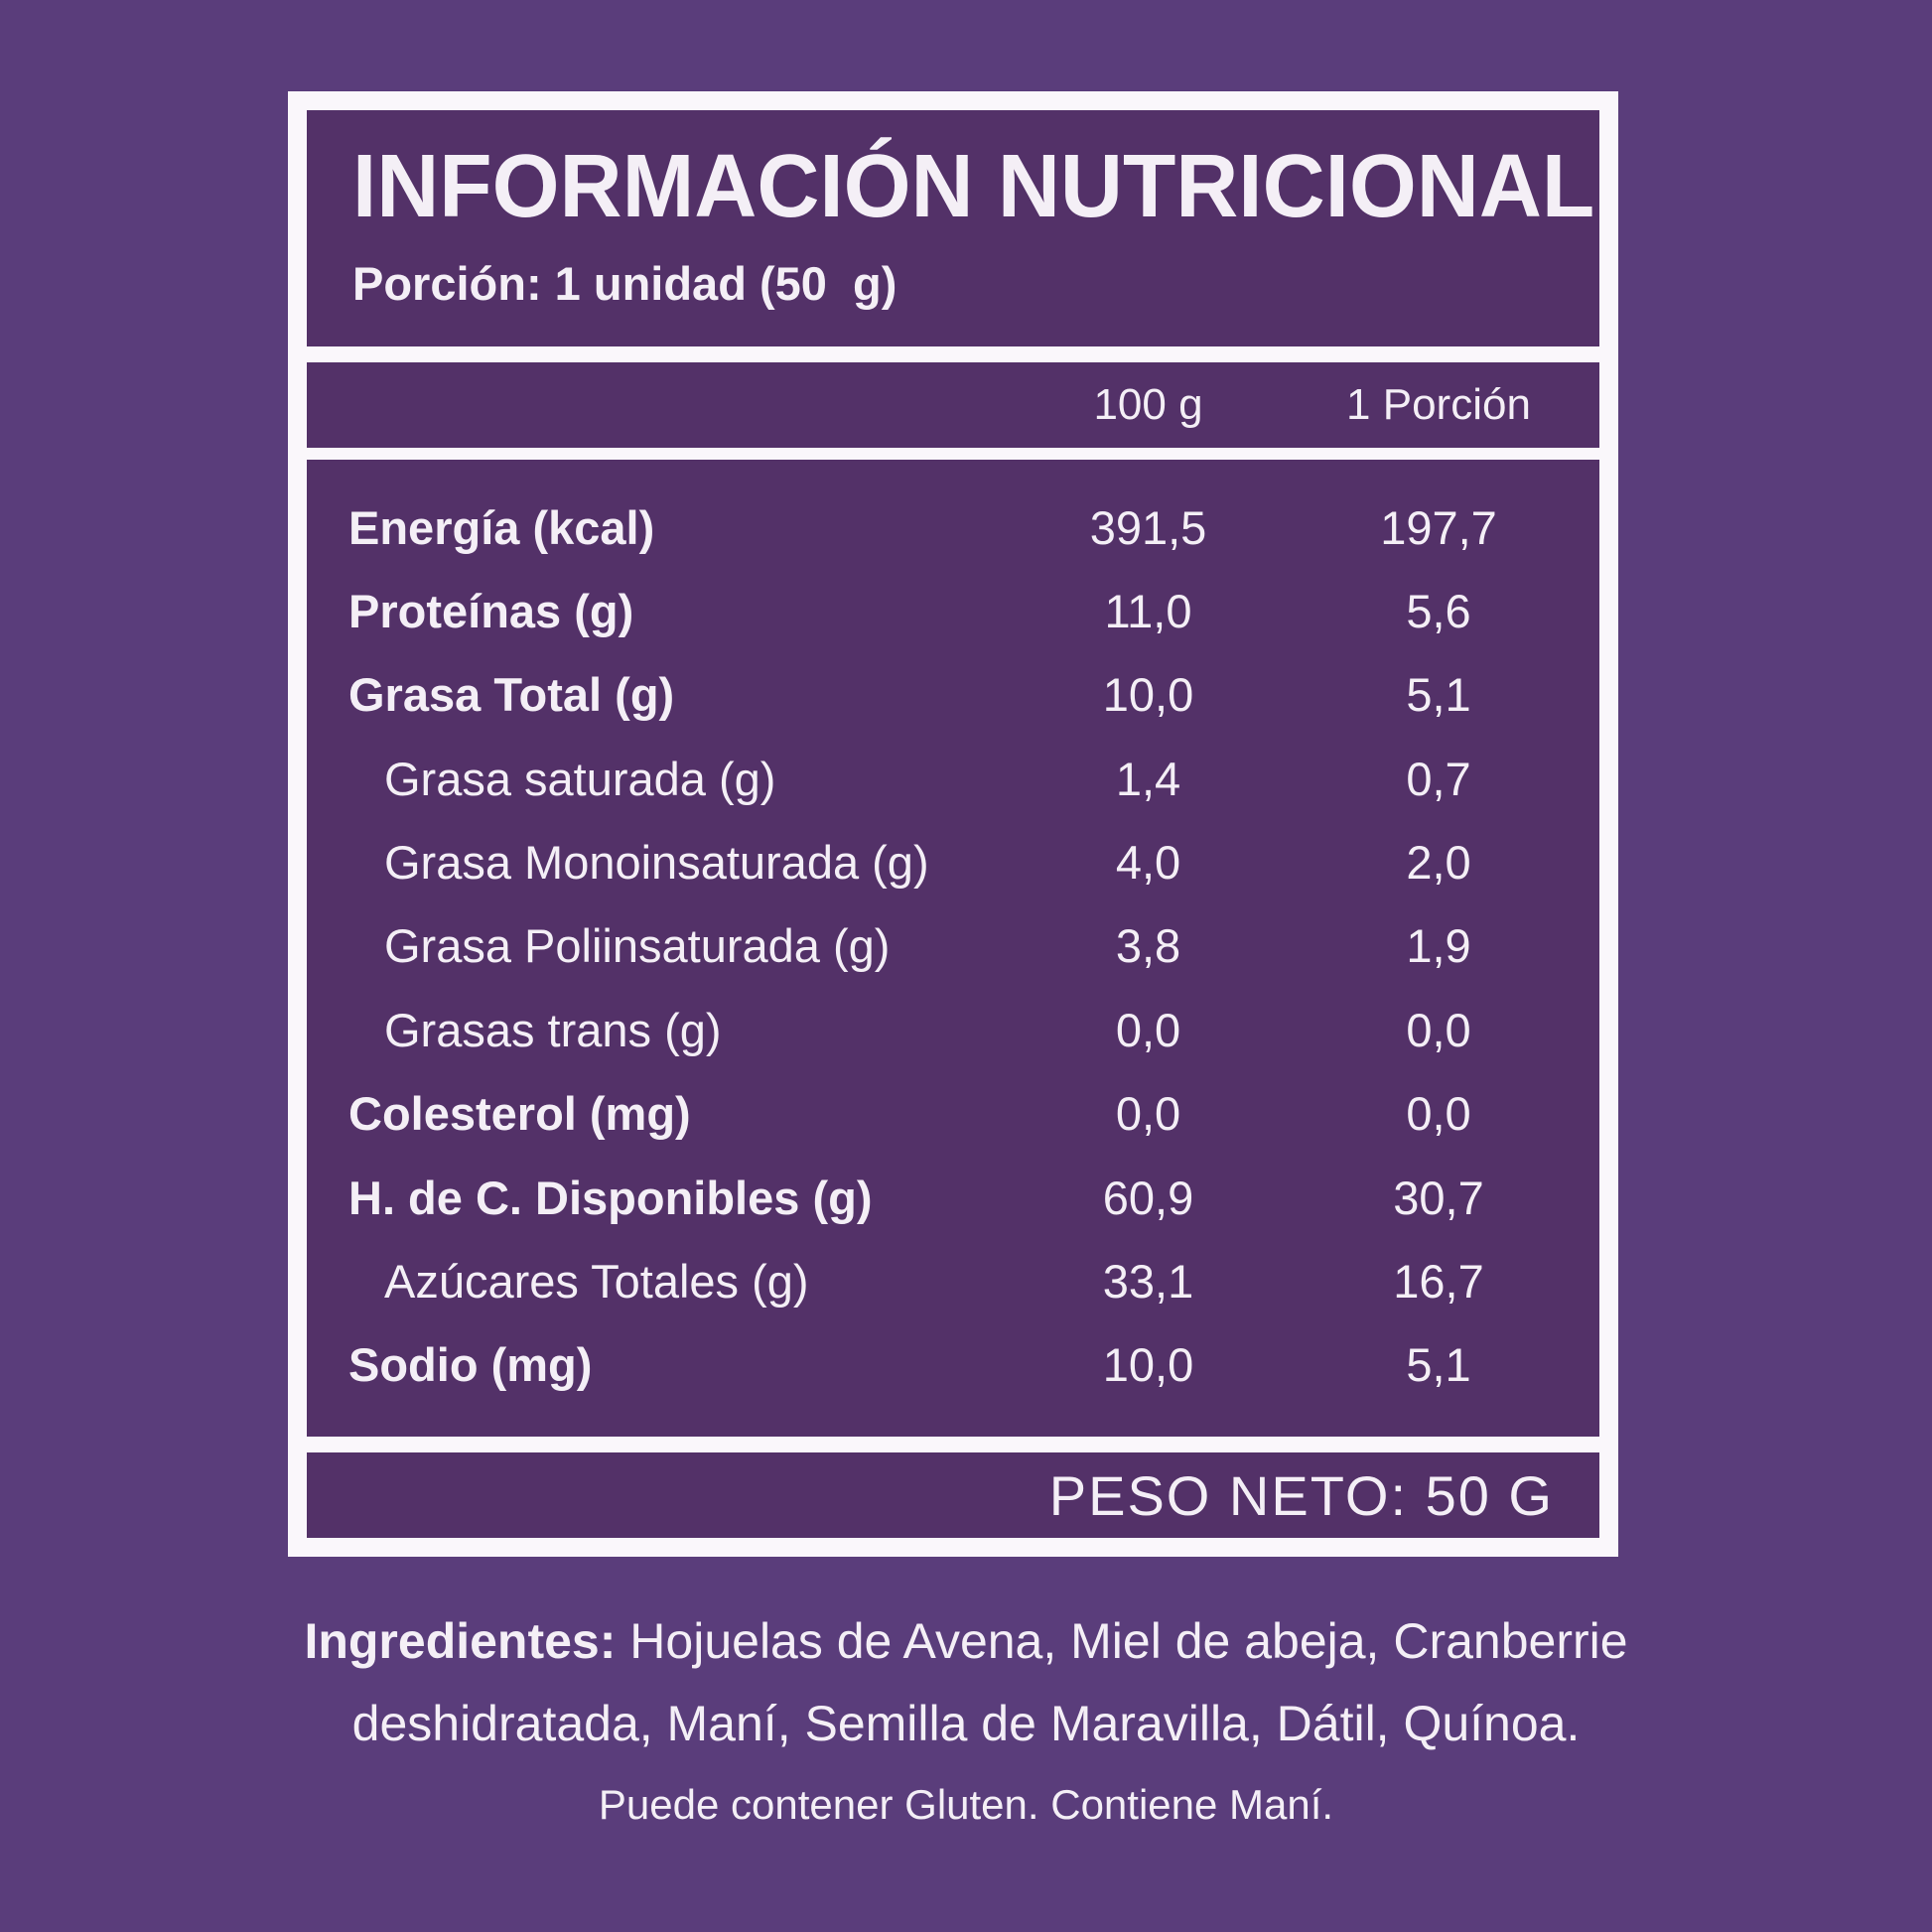 The height and width of the screenshot is (1932, 1932). What do you see at coordinates (512, 695) in the screenshot?
I see `nutrient-name: Grasa Total (g)` at bounding box center [512, 695].